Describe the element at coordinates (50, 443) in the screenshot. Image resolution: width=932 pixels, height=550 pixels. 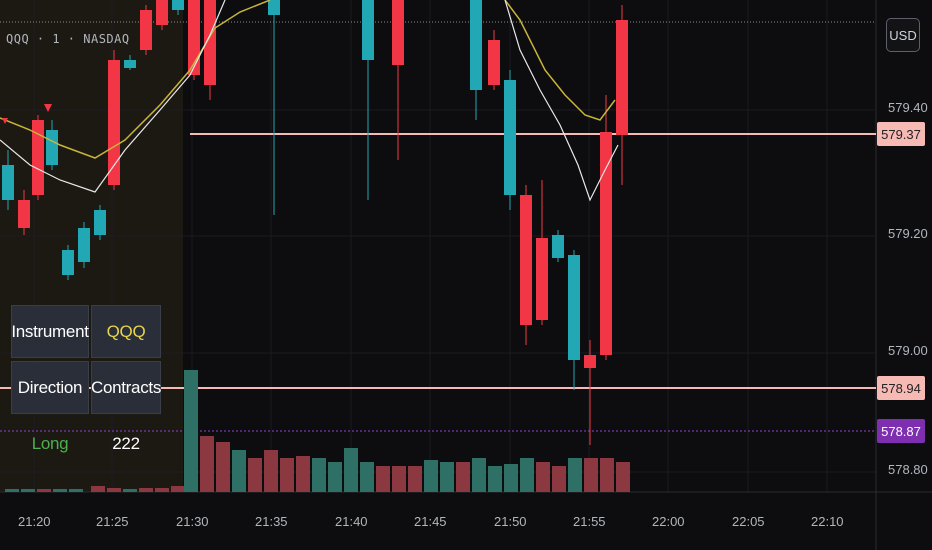
I see `direction-value: Long` at that location.